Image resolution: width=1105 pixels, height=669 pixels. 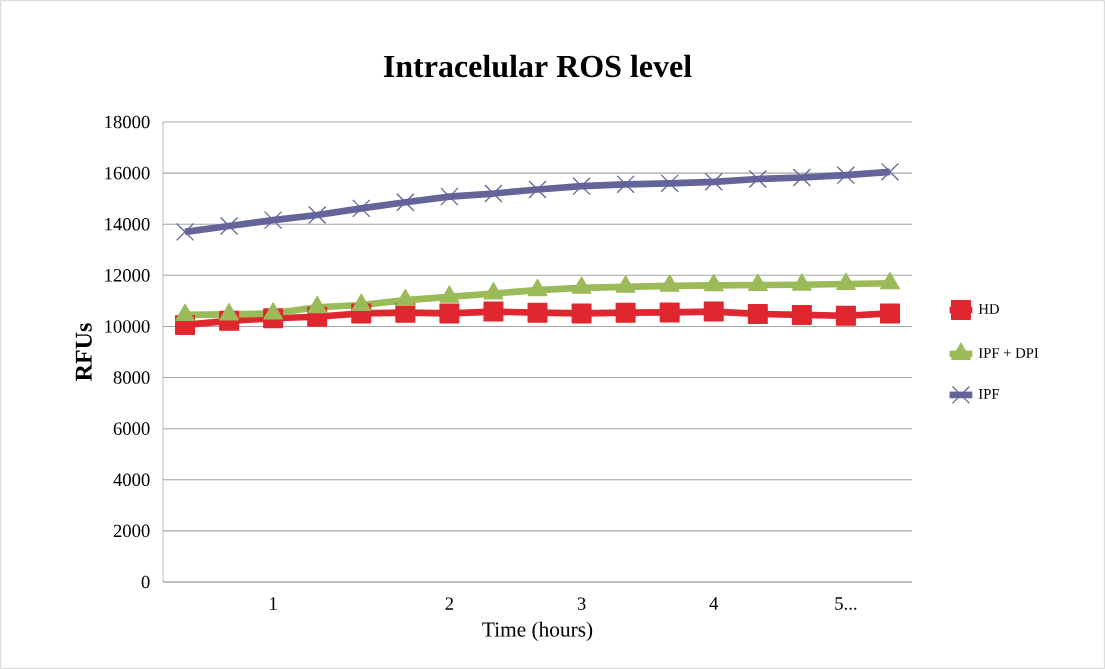 I want to click on x-tick-label: 4, so click(x=714, y=603).